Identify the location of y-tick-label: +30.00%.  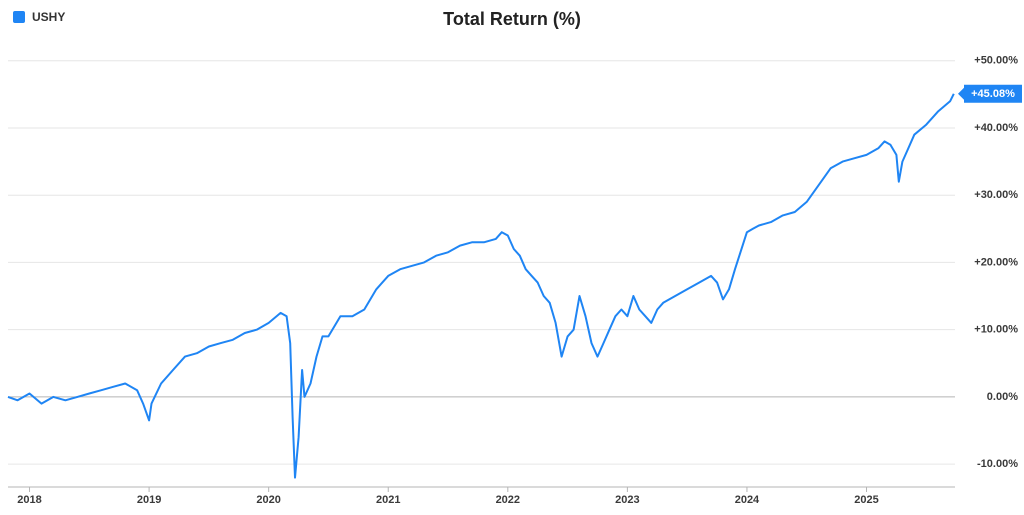
(996, 195).